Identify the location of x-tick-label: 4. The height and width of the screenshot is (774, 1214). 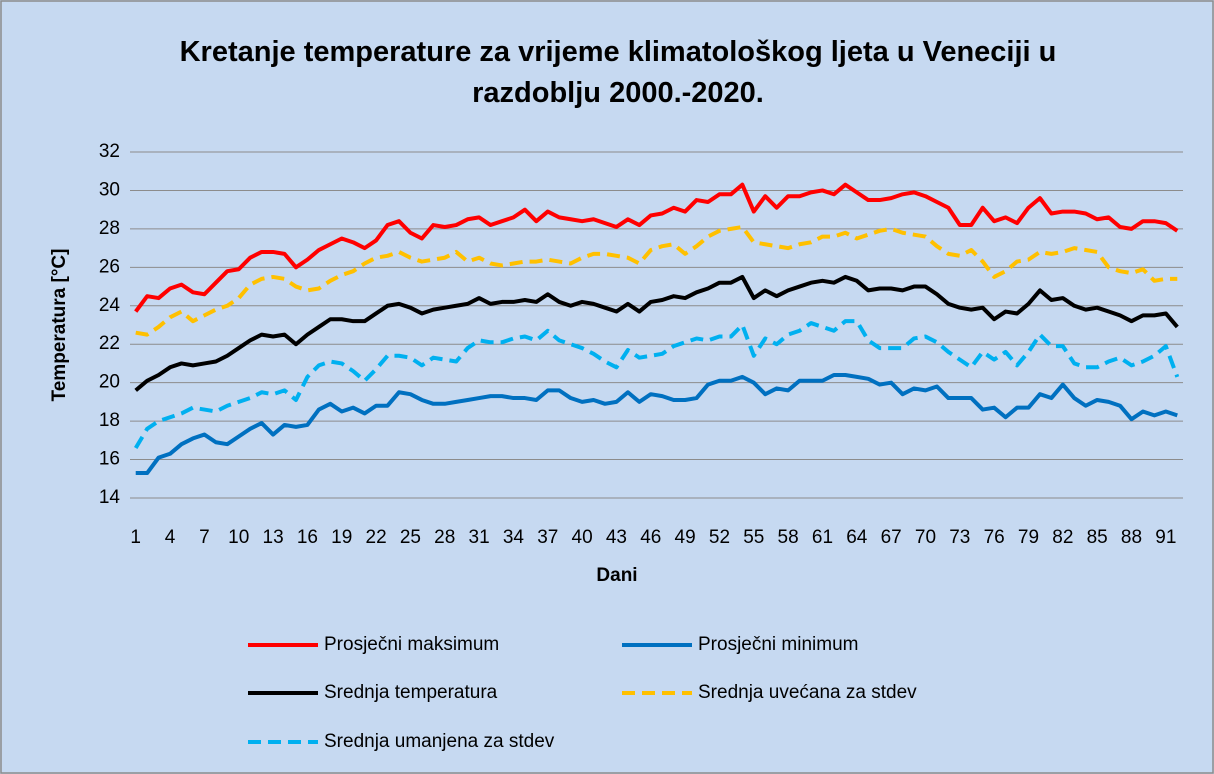
(170, 537).